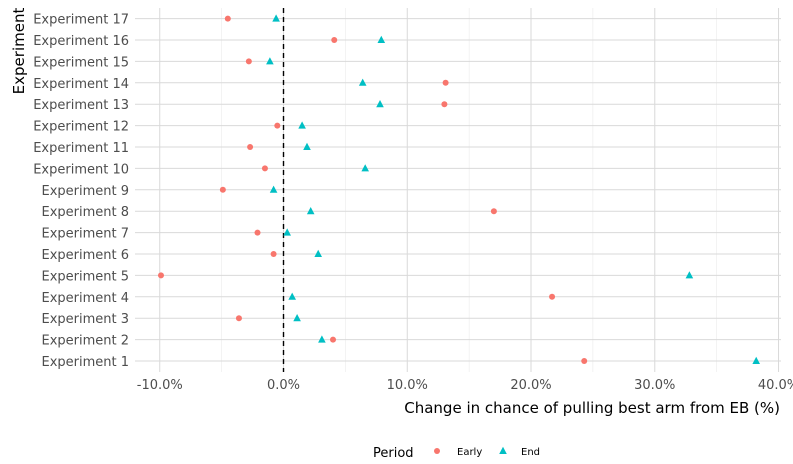 The width and height of the screenshot is (793, 464). I want to click on y-tick-label: Experiment 10, so click(81, 169).